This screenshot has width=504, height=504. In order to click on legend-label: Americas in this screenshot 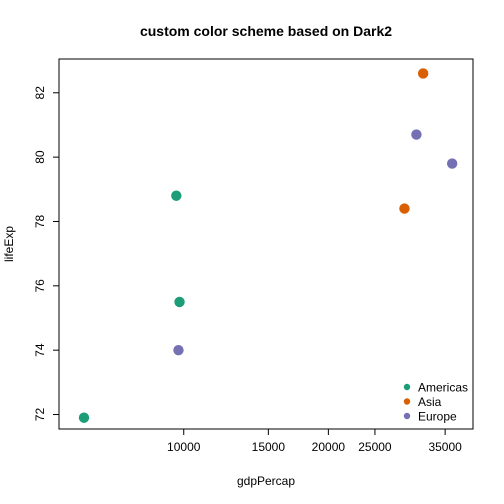, I will do `click(443, 388)`.